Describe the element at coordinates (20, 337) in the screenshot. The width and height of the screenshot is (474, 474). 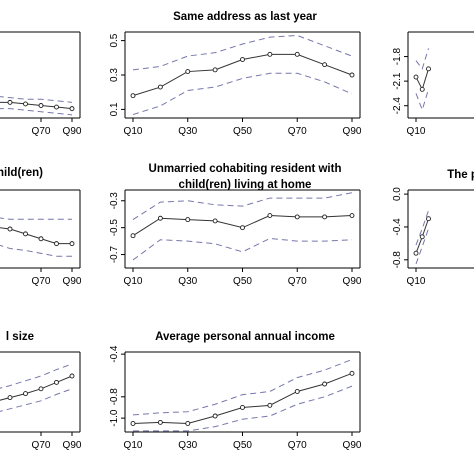
I see `panel-title: l size` at that location.